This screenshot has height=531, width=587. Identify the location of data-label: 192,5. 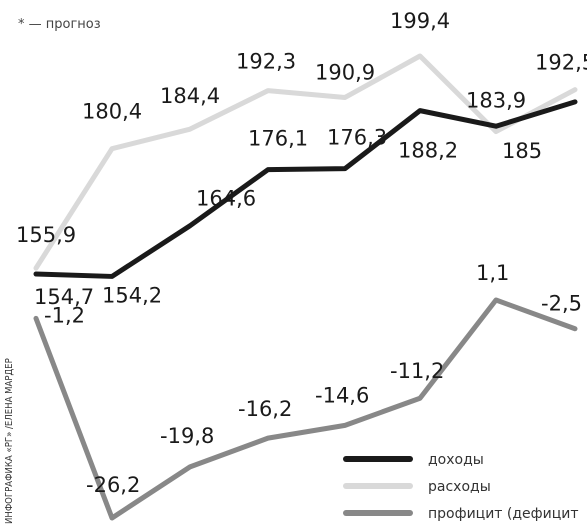
(561, 63).